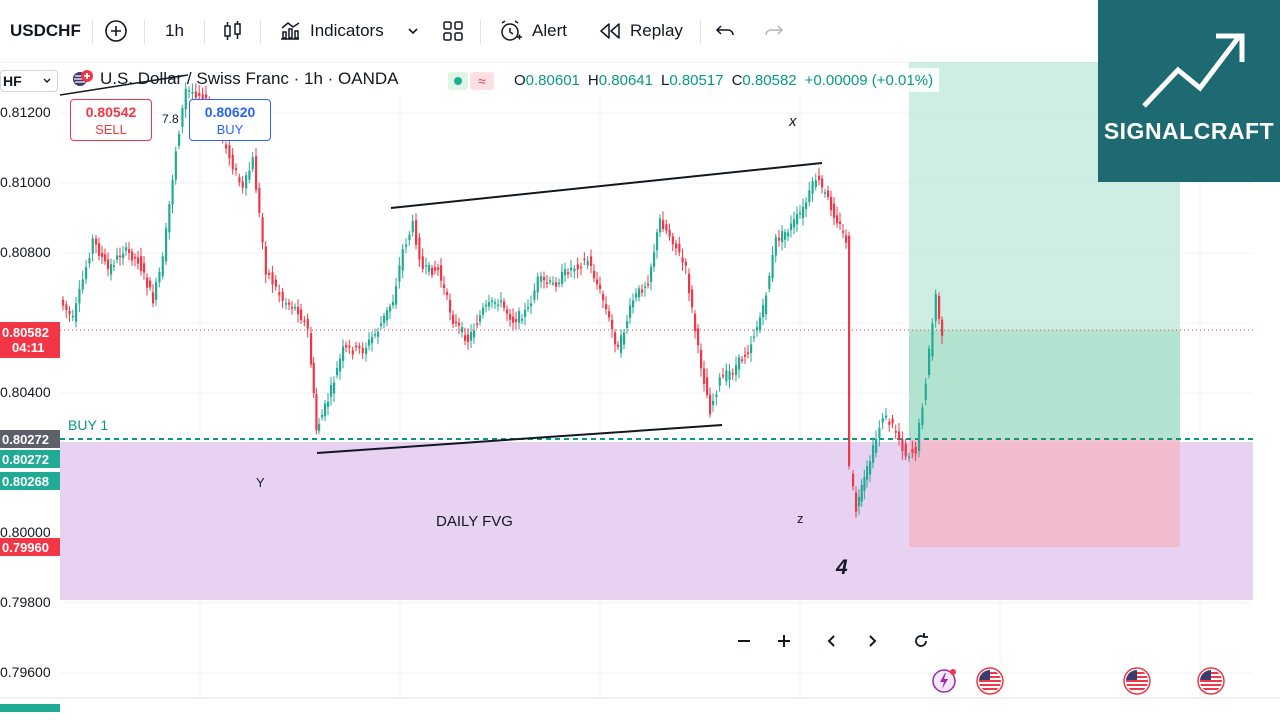 Image resolution: width=1280 pixels, height=720 pixels. Describe the element at coordinates (793, 121) in the screenshot. I see `point-x-label: x` at that location.